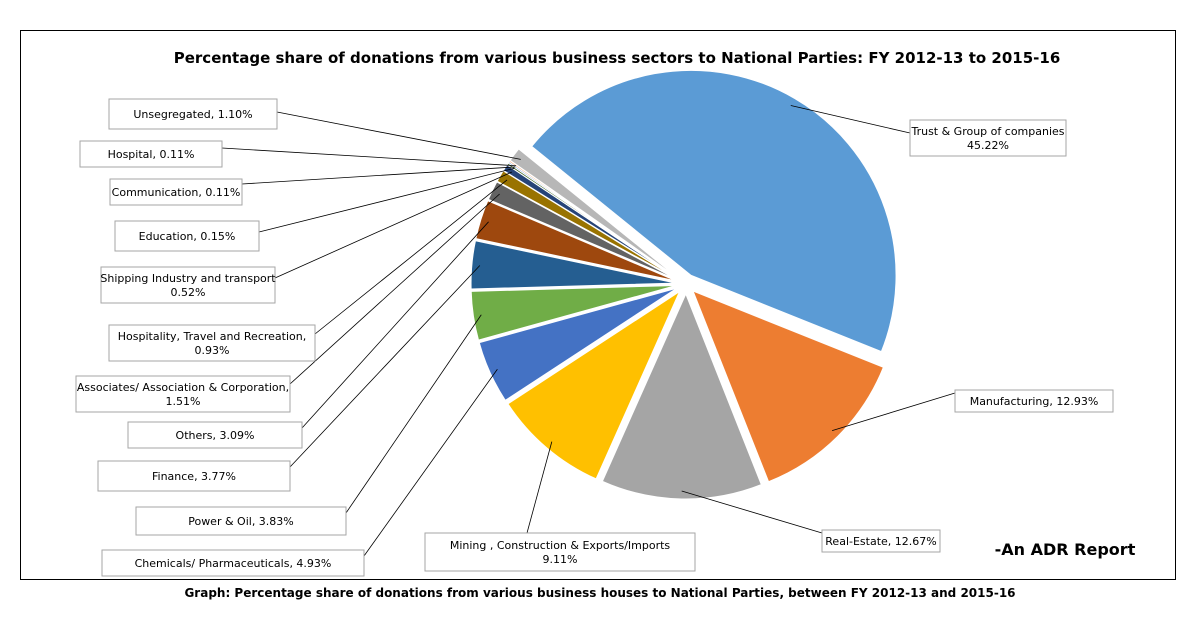 The width and height of the screenshot is (1200, 622). I want to click on slice-label-13: Communication, 0.11%, so click(176, 192).